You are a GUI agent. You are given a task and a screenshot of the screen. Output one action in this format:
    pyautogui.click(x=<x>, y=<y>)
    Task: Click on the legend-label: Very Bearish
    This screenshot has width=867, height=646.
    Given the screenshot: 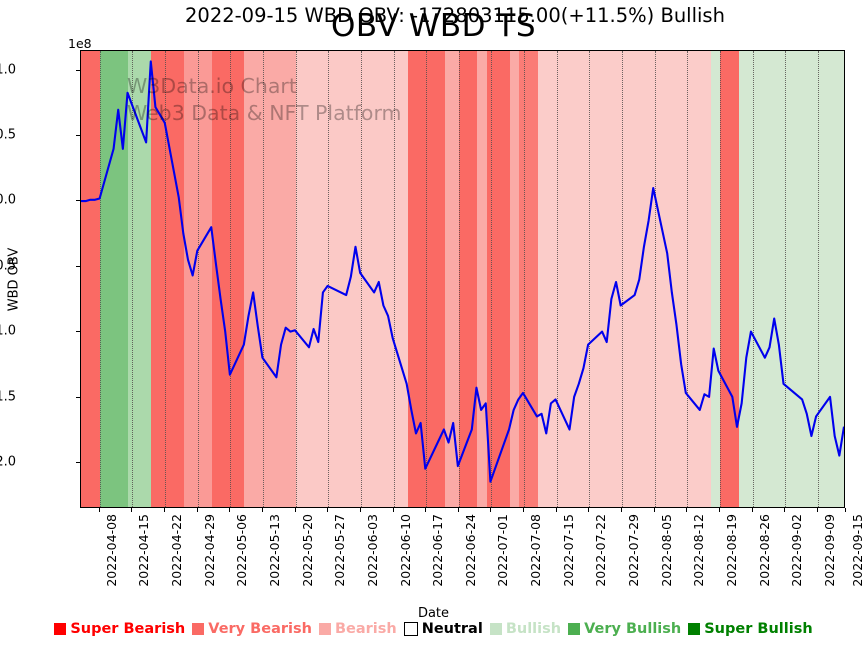 What is the action you would take?
    pyautogui.click(x=260, y=629)
    